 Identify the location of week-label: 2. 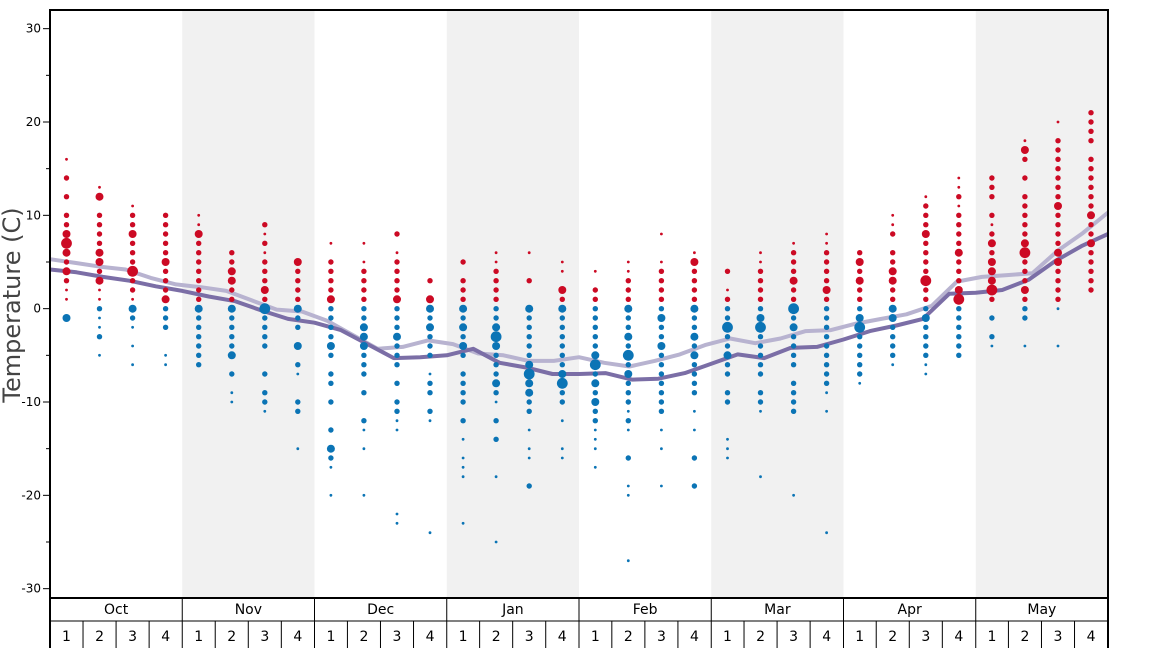
(363, 637).